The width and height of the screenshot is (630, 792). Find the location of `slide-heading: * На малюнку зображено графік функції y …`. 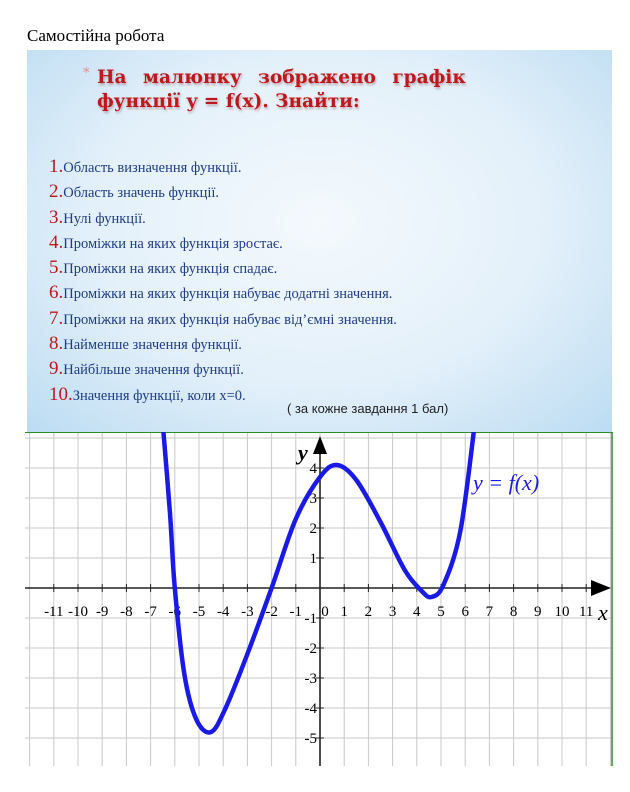

slide-heading: * На малюнку зображено графік функції y … is located at coordinates (300, 90).